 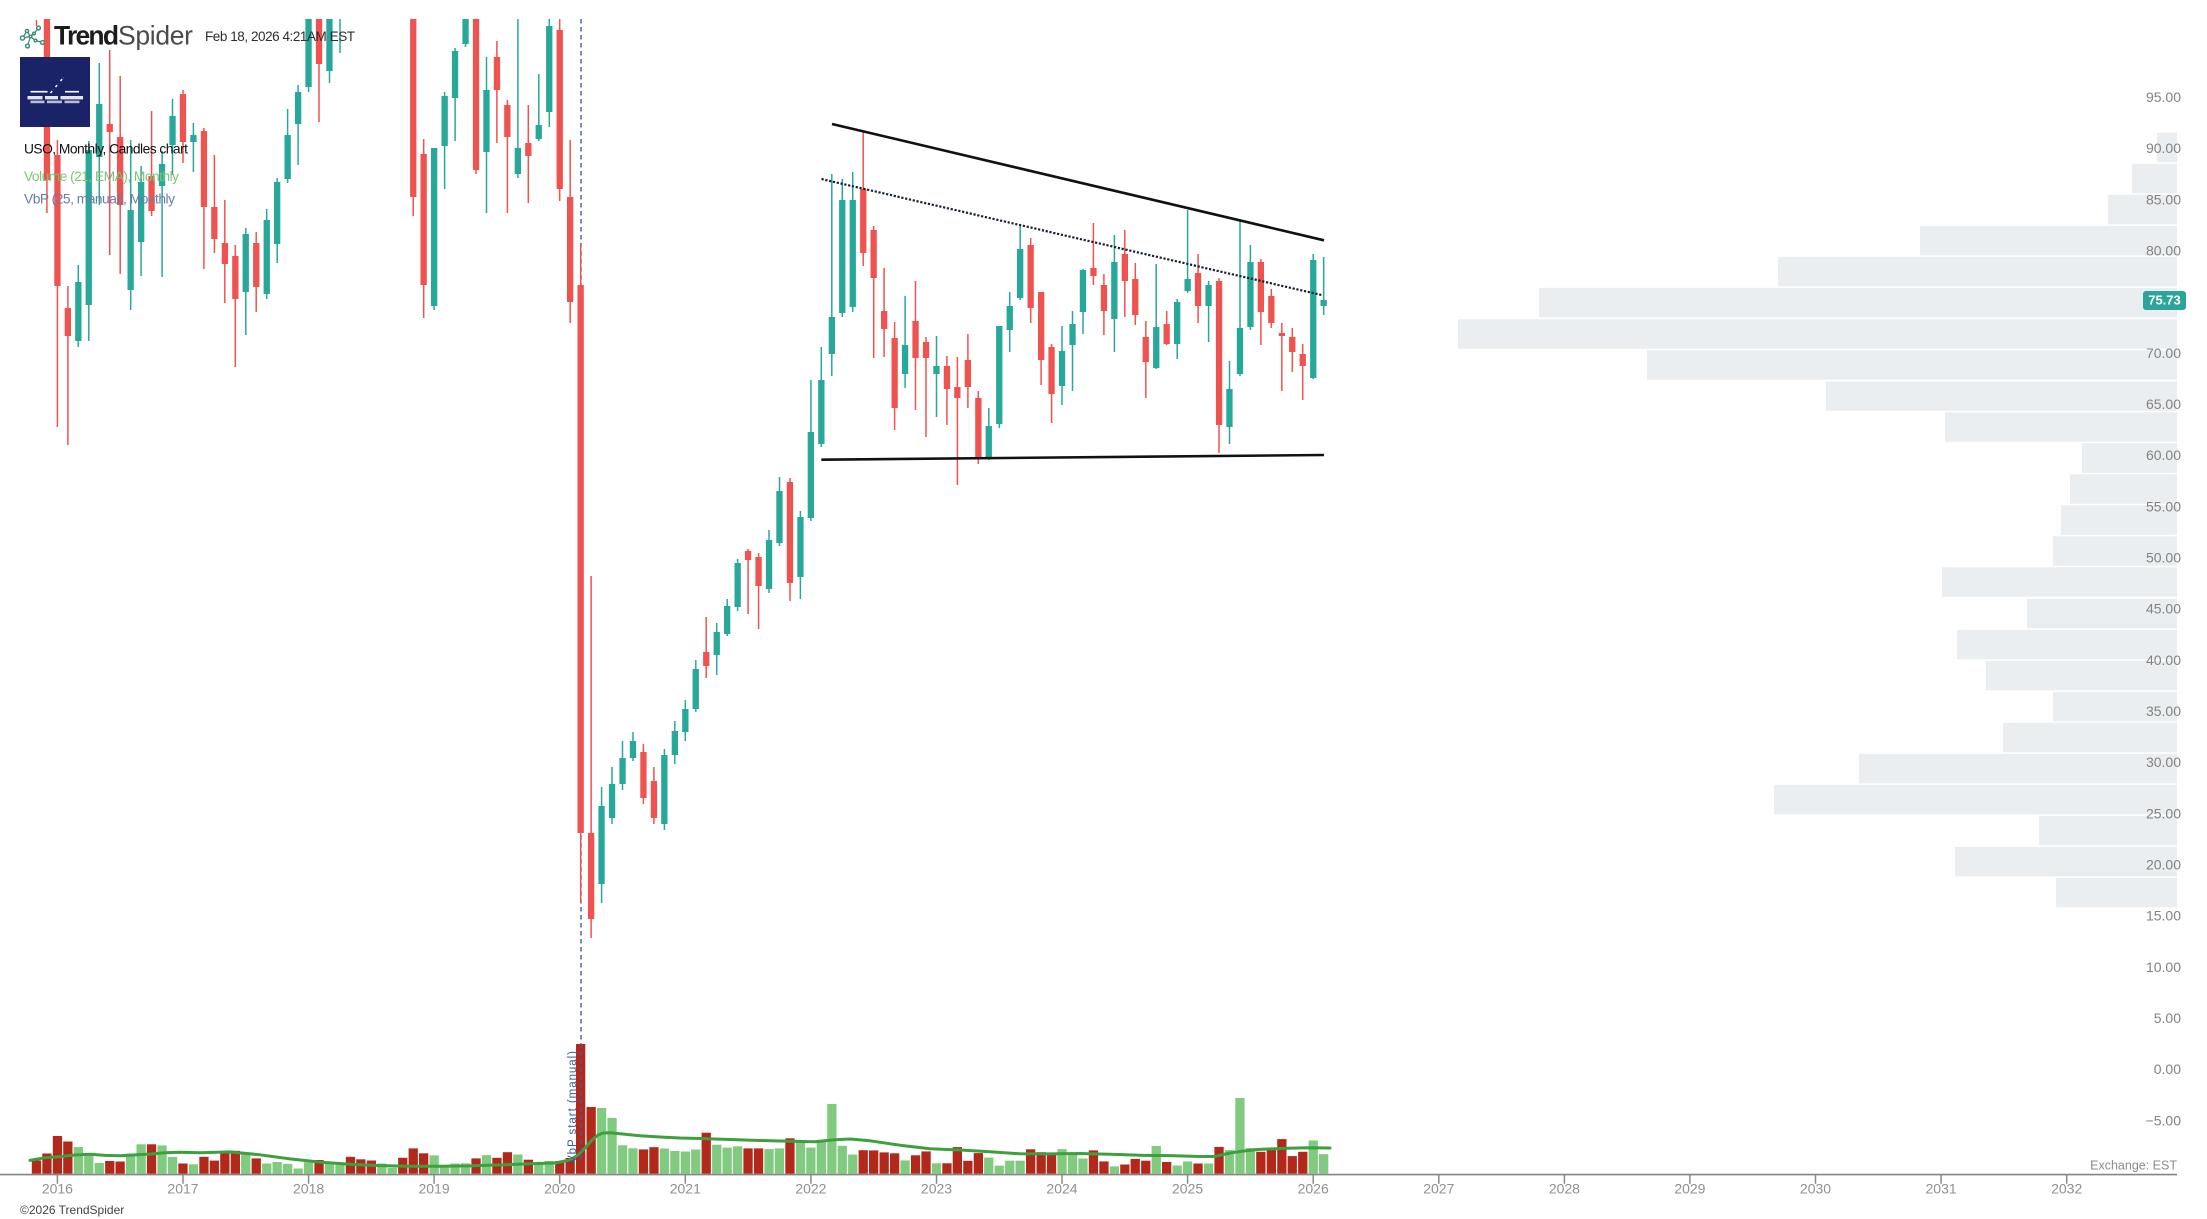 What do you see at coordinates (936, 1189) in the screenshot?
I see `svg-text: 2023` at bounding box center [936, 1189].